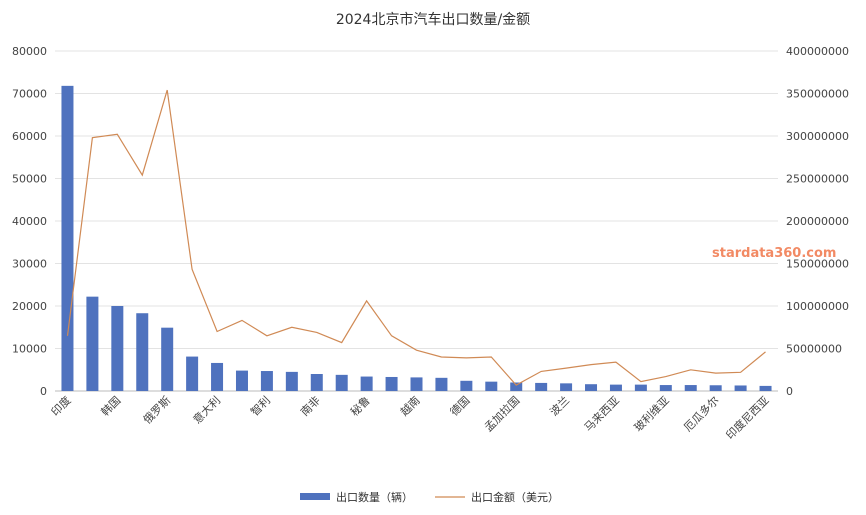 The height and width of the screenshot is (515, 866). What do you see at coordinates (315, 496) in the screenshot?
I see `legend-swatch-bar` at bounding box center [315, 496].